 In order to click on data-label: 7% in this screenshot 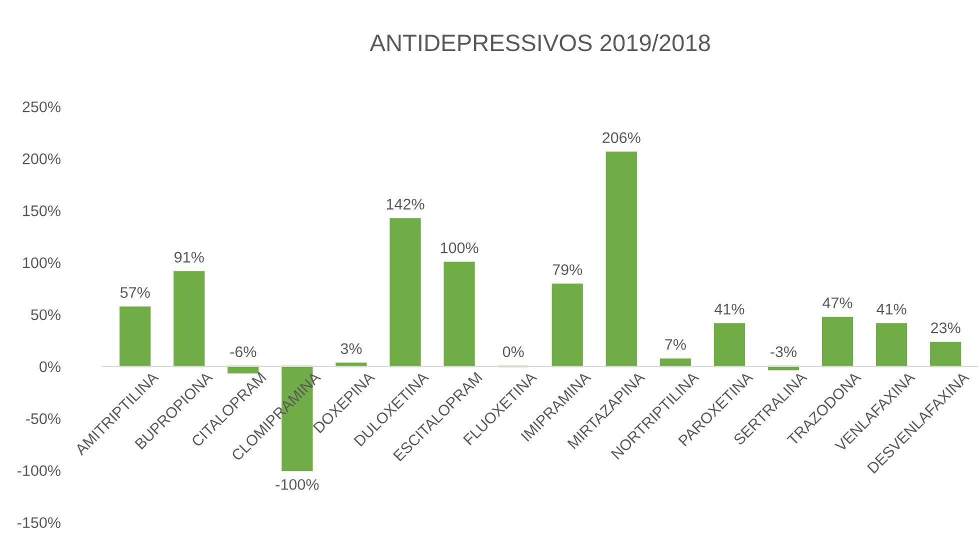, I will do `click(675, 344)`.